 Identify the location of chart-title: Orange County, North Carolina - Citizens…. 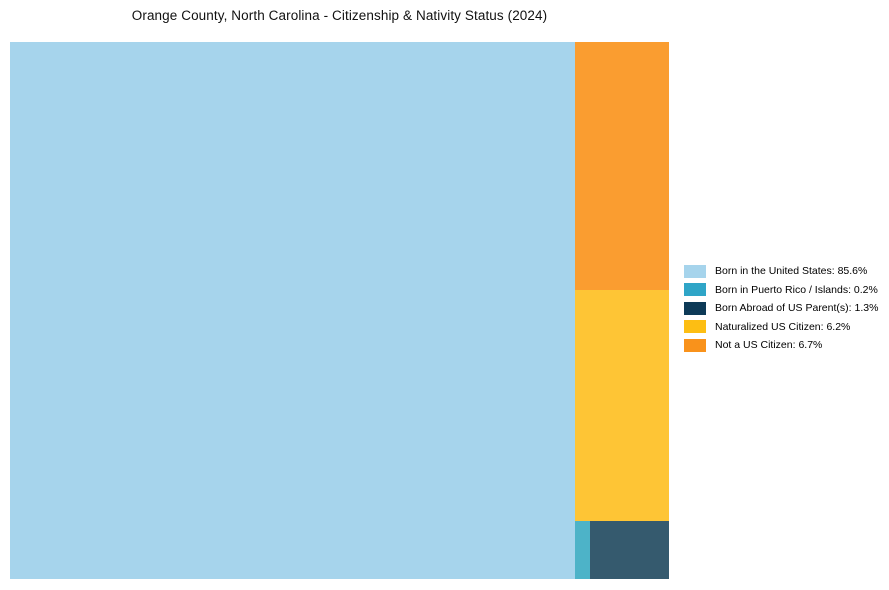
(339, 15).